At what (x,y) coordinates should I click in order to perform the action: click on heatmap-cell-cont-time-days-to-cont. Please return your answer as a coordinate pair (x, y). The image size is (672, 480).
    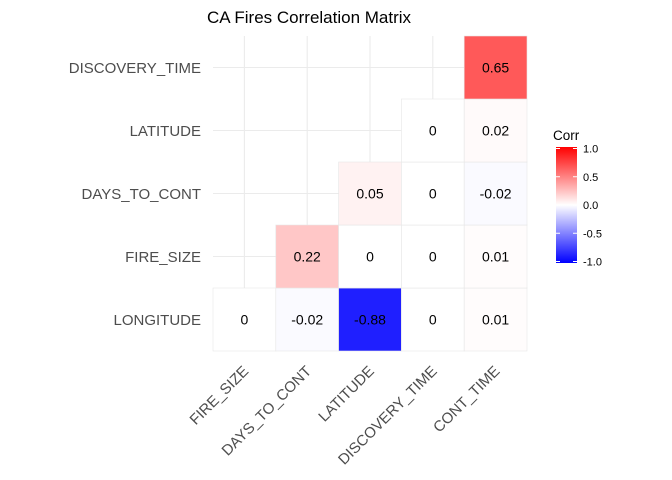
    Looking at the image, I should click on (495, 193).